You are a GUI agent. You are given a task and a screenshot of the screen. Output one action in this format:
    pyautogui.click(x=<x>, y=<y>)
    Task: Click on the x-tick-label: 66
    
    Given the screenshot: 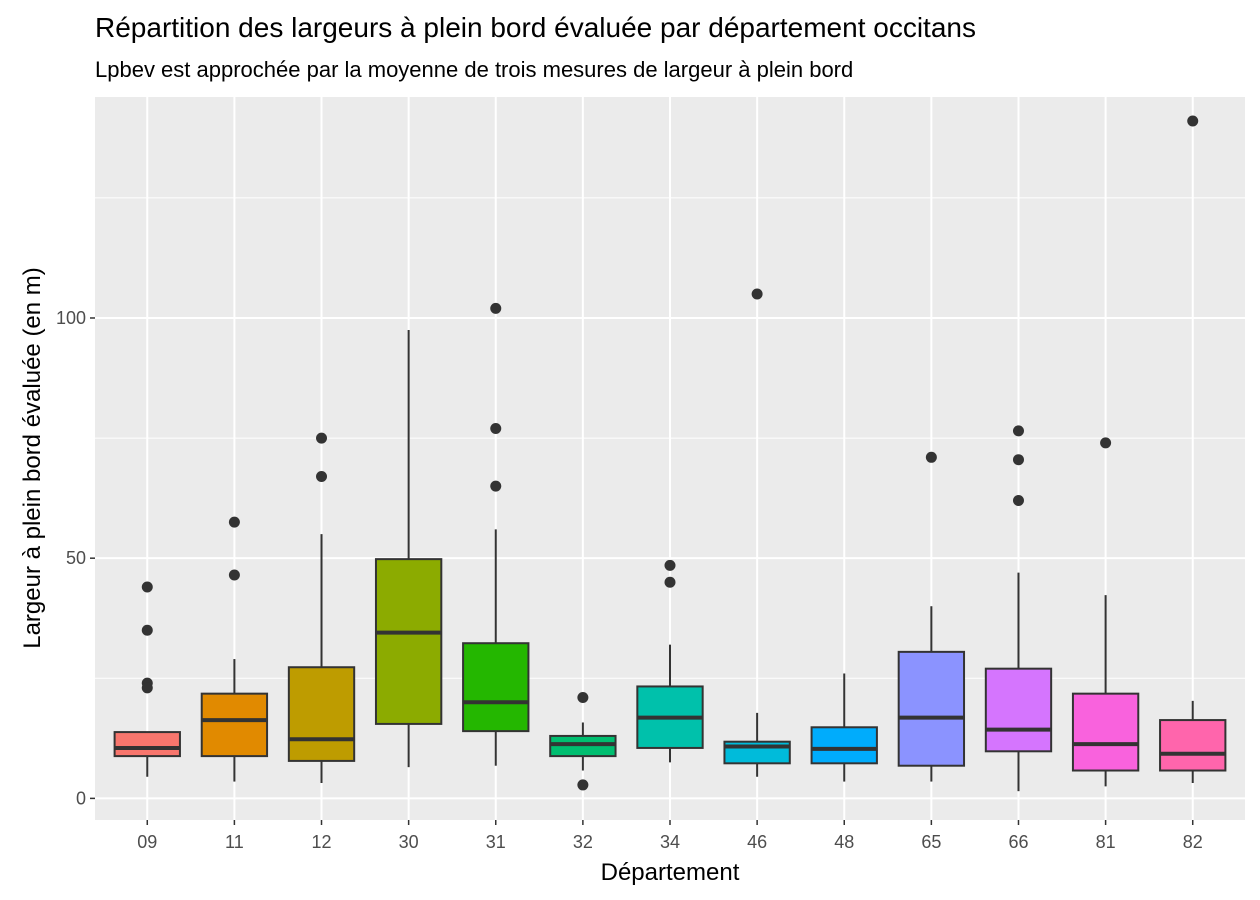 What is the action you would take?
    pyautogui.click(x=1018, y=842)
    